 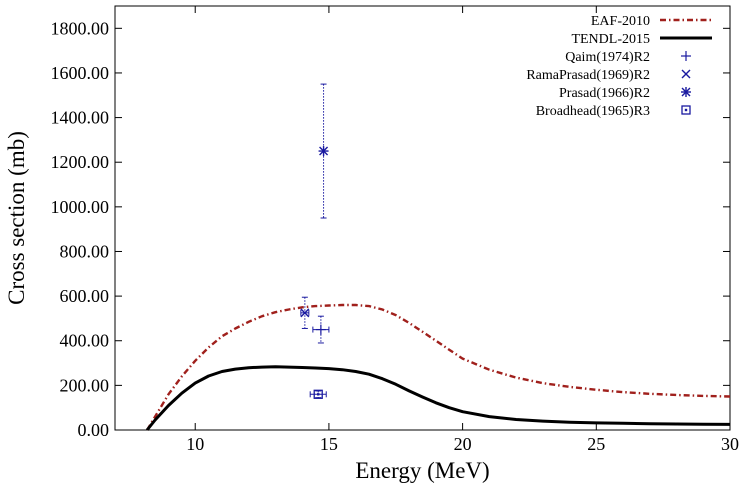 I want to click on y-tick-label: 400.00, so click(x=85, y=341).